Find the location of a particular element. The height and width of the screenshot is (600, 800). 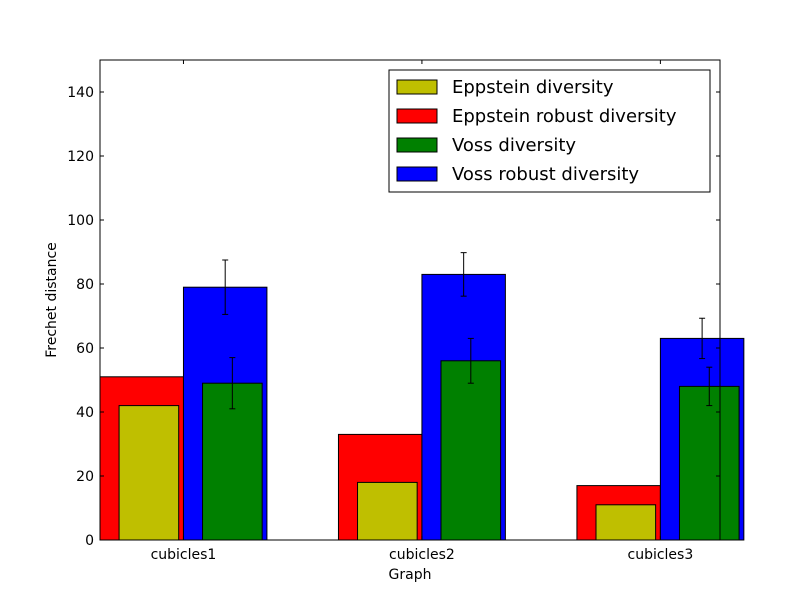

legend-label: Eppstein diversity is located at coordinates (533, 87).